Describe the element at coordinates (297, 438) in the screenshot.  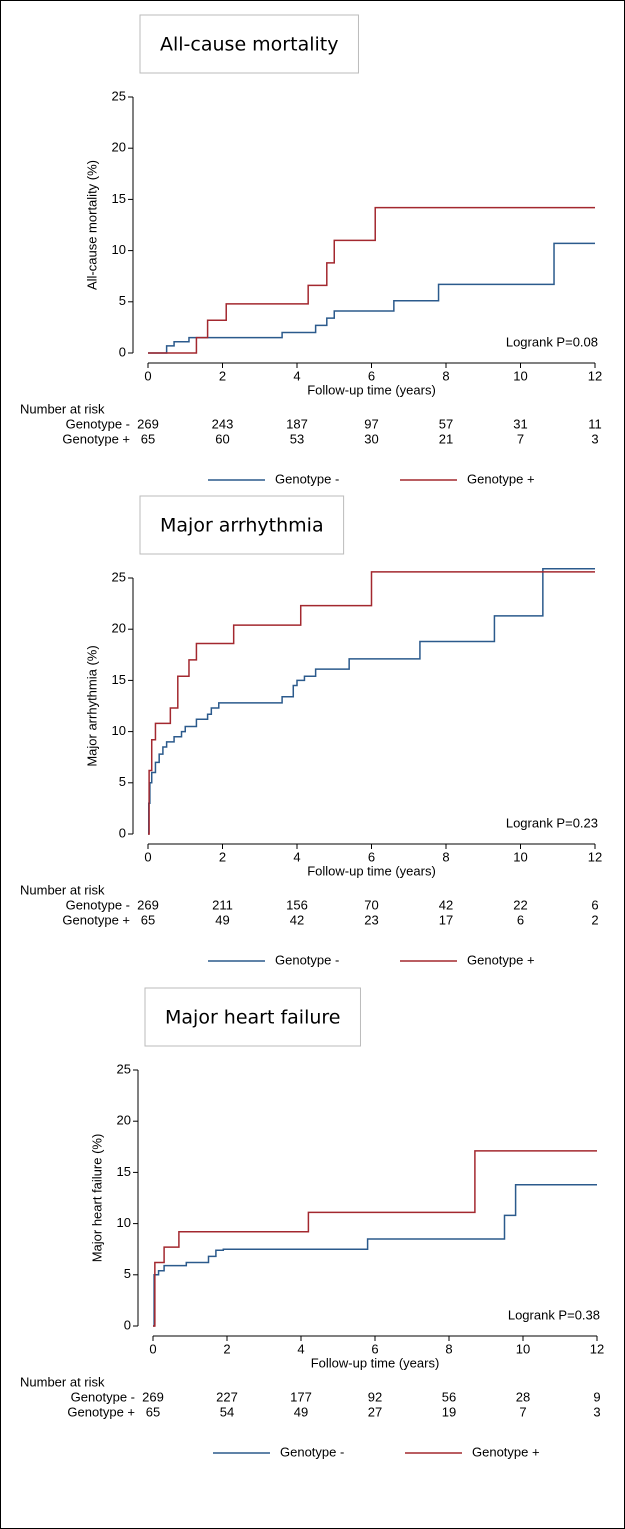
I see `risk-count: 53` at that location.